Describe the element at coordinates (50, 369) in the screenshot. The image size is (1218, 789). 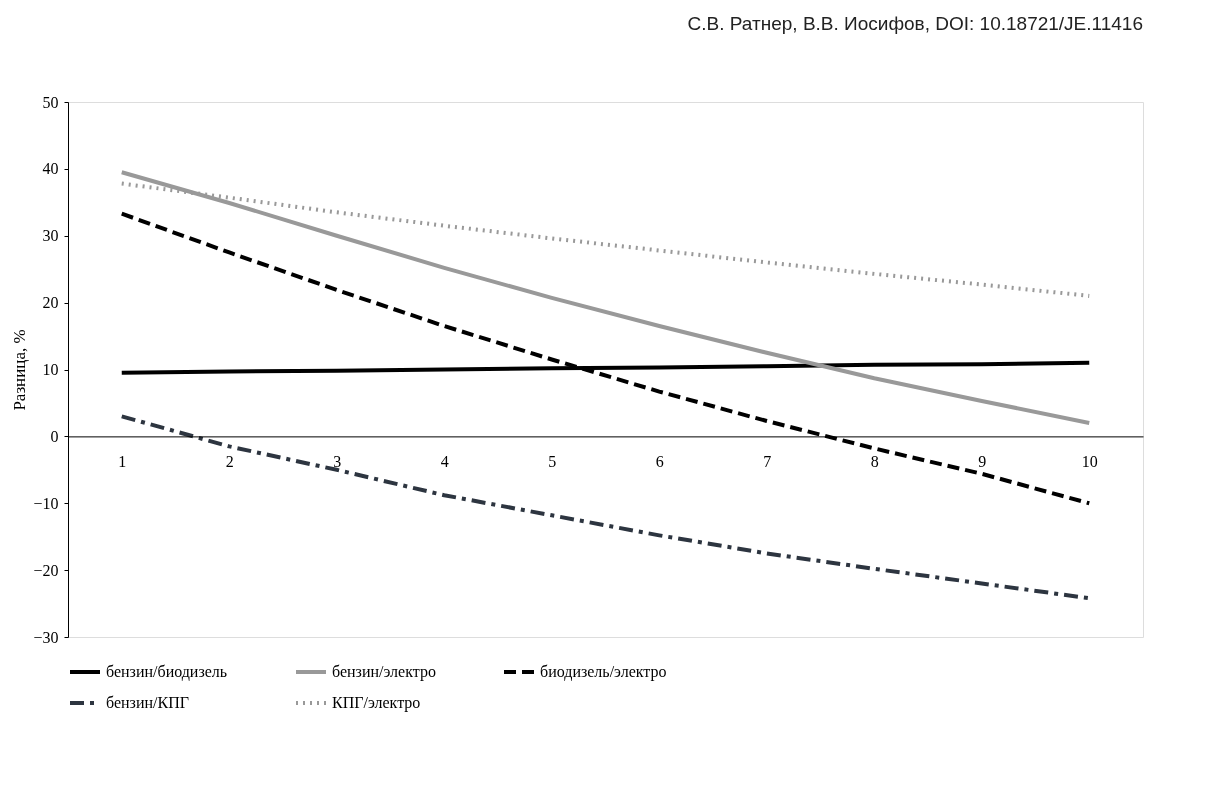
I see `y-tick-label: 10` at that location.